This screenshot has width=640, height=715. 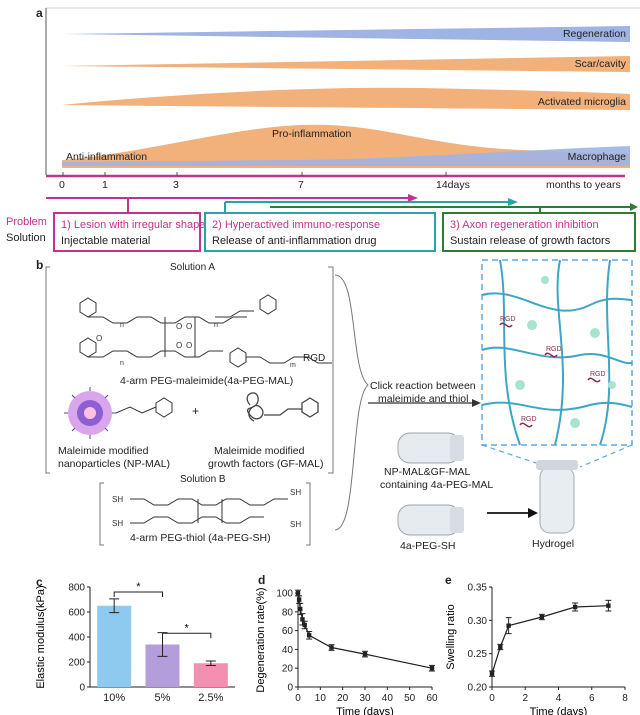 I want to click on panel-d-letter: d, so click(x=262, y=580).